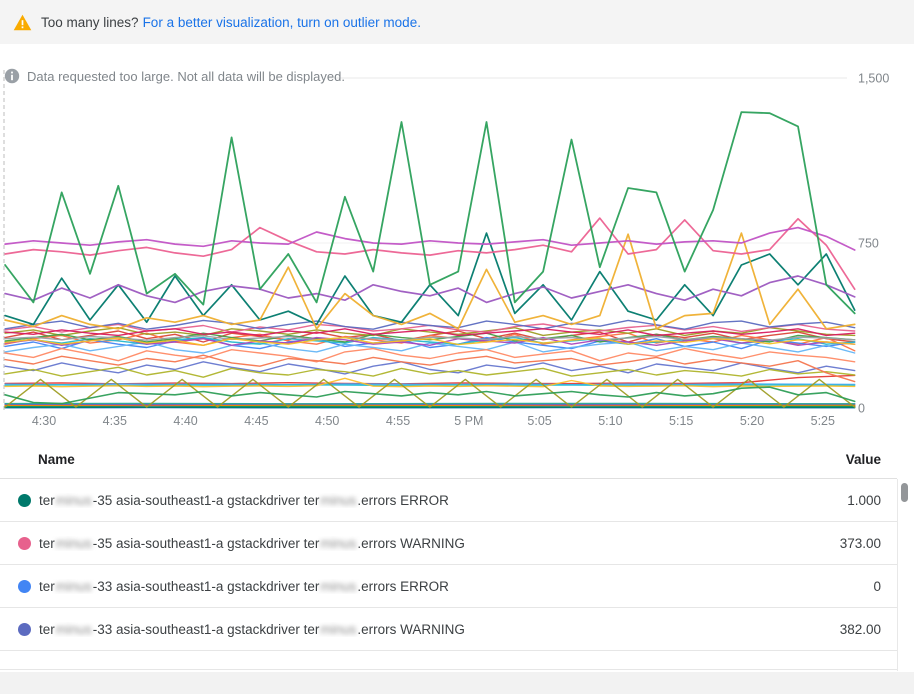 Image resolution: width=914 pixels, height=694 pixels. What do you see at coordinates (863, 459) in the screenshot?
I see `legend-header-value: Value` at bounding box center [863, 459].